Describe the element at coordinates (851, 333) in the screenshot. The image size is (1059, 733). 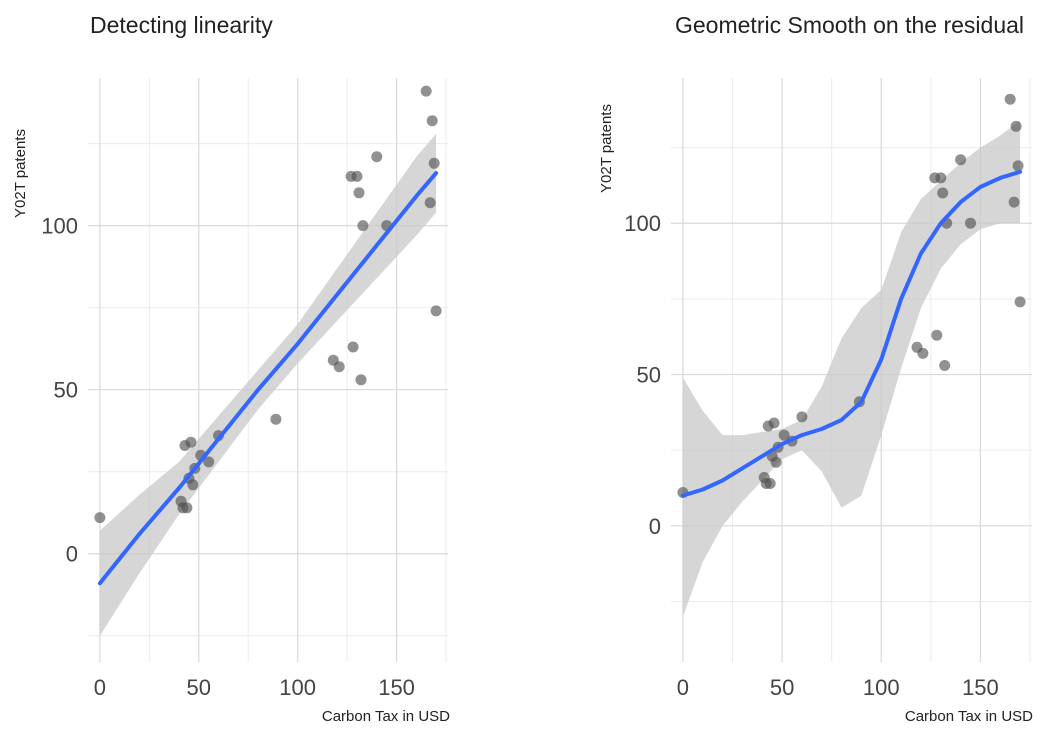
I see `fit-line` at that location.